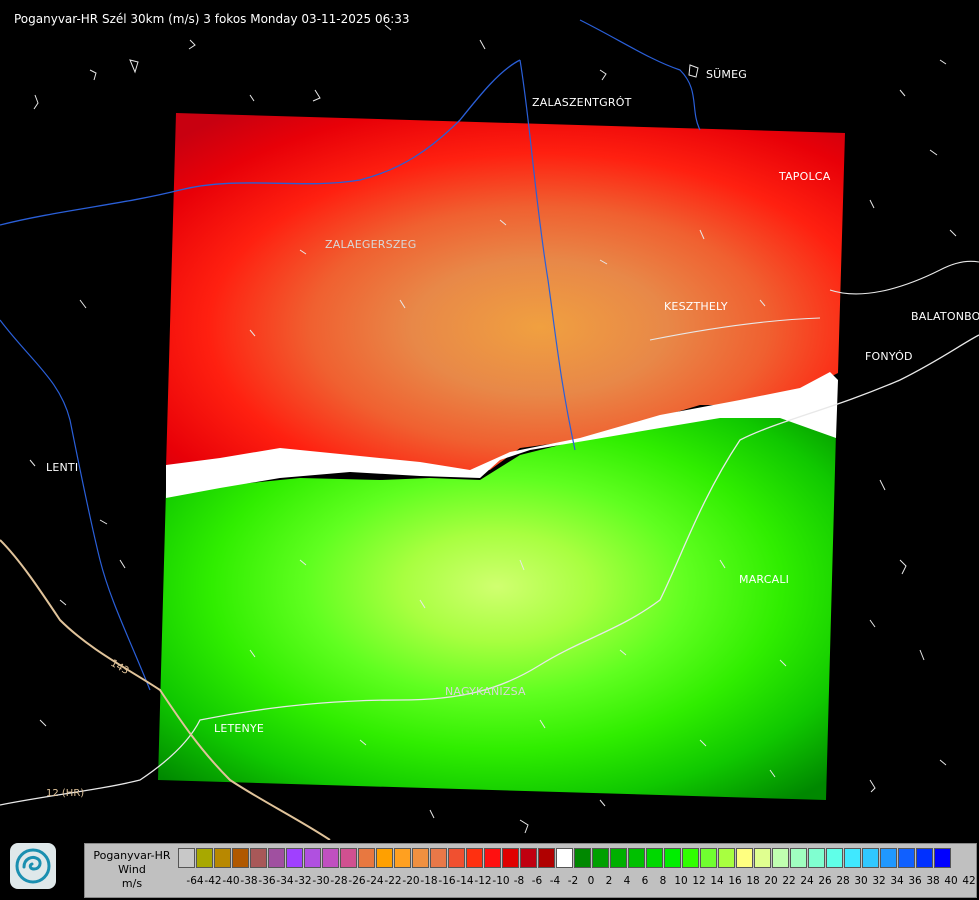  What do you see at coordinates (429, 881) in the screenshot?
I see `legend-tick-label: -18` at bounding box center [429, 881].